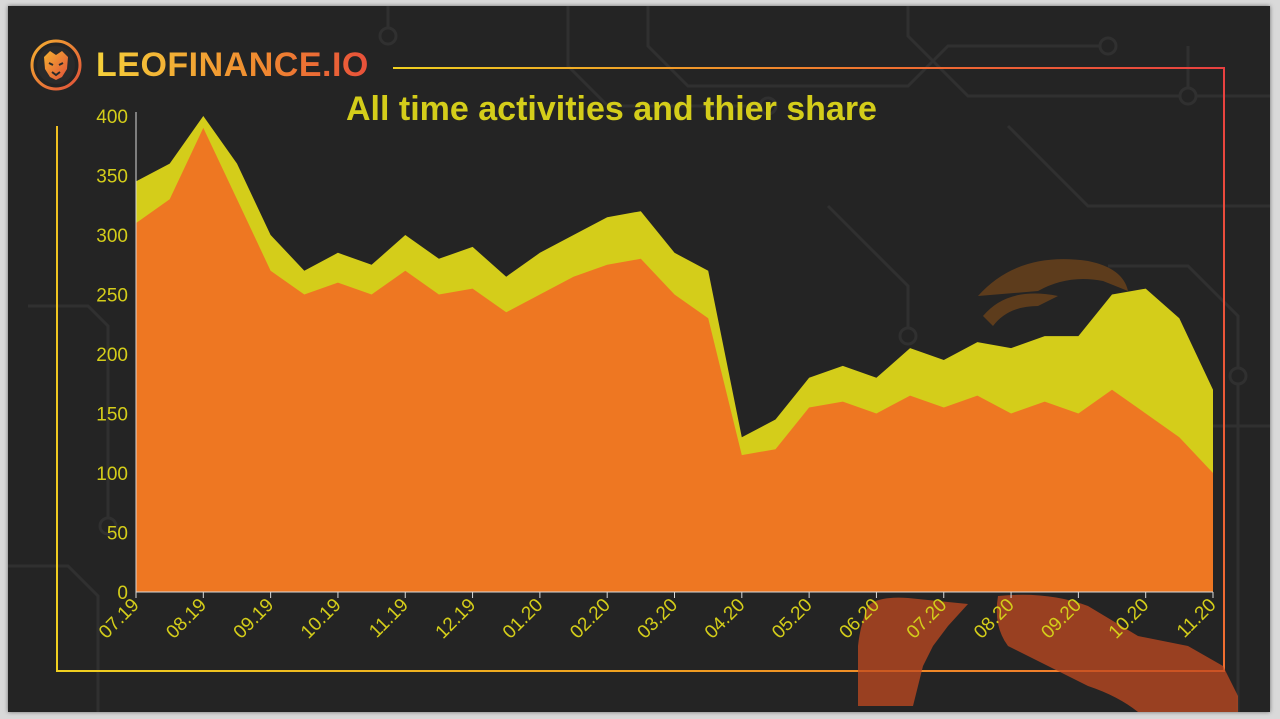 The height and width of the screenshot is (719, 1280). What do you see at coordinates (1196, 618) in the screenshot?
I see `x-tick-label: 11.20` at bounding box center [1196, 618].